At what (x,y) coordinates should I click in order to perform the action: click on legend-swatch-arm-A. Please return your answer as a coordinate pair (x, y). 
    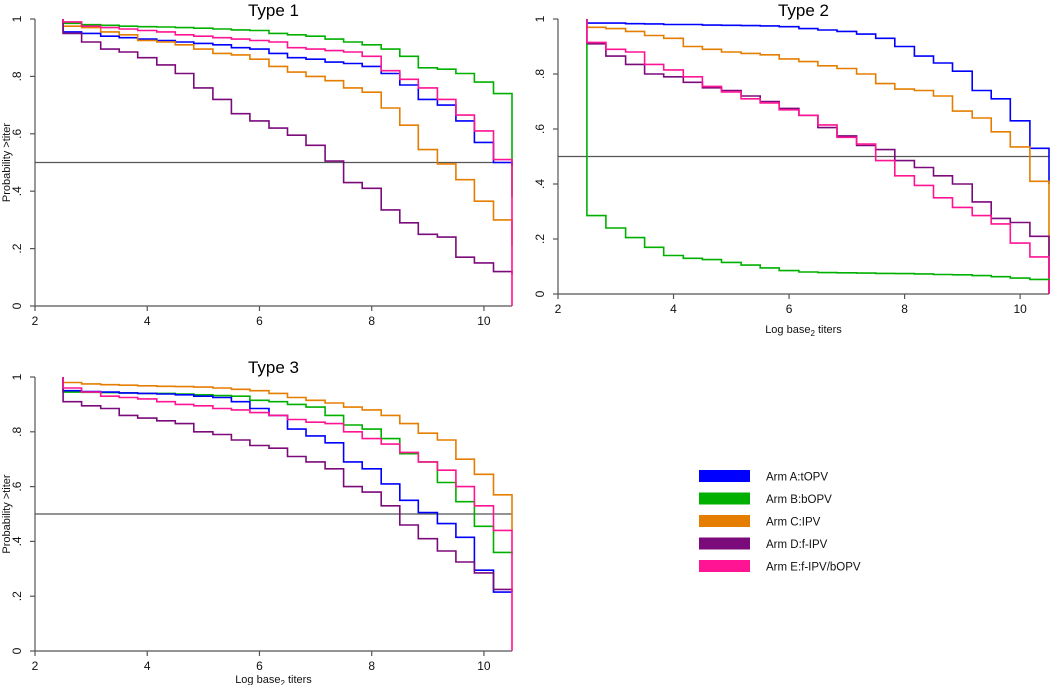
    Looking at the image, I should click on (724, 476).